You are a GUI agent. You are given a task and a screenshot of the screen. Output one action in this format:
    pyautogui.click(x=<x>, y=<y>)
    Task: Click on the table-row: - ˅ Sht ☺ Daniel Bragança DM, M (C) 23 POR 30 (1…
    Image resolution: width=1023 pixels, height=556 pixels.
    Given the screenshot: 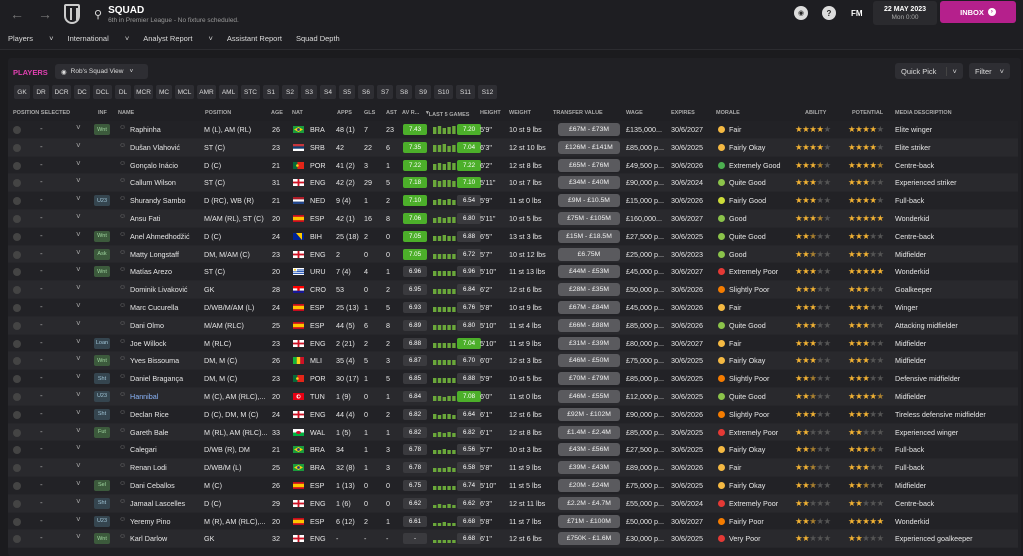 What is the action you would take?
    pyautogui.click(x=513, y=379)
    